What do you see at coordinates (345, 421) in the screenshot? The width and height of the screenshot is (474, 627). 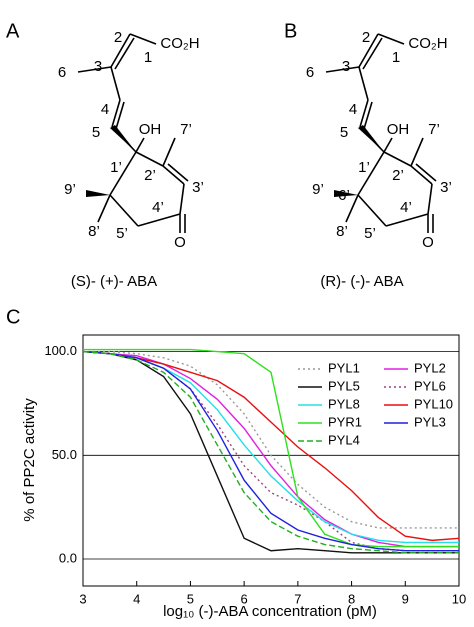 I see `legend-label: PYR1` at bounding box center [345, 421].